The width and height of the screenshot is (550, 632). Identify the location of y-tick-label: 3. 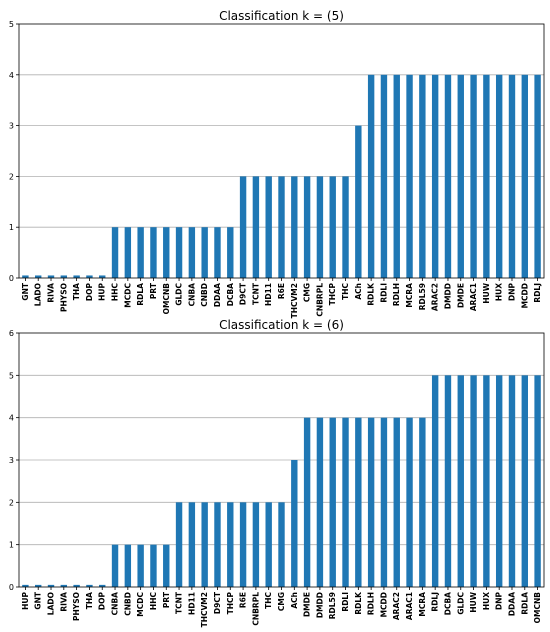
(11, 460).